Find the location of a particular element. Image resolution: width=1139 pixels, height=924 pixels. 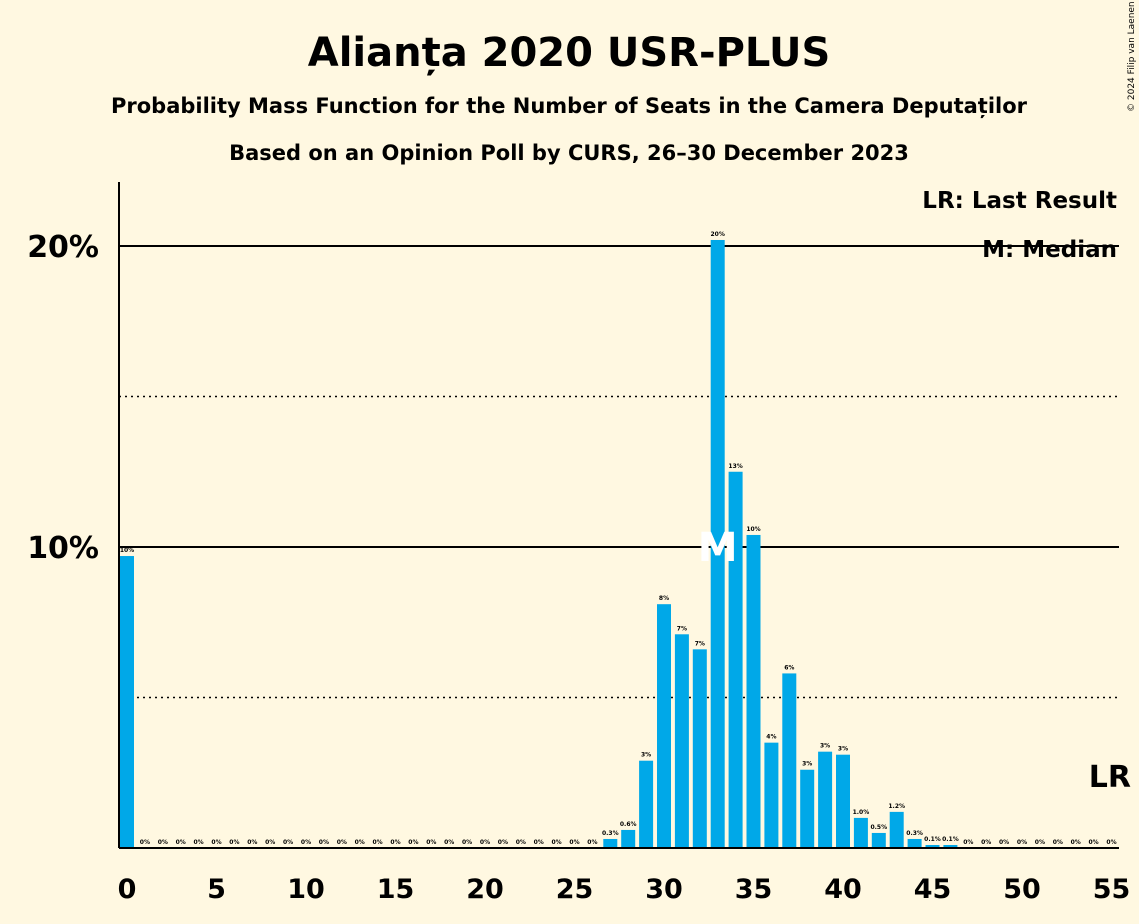

x-tick-label: 30 is located at coordinates (664, 889).